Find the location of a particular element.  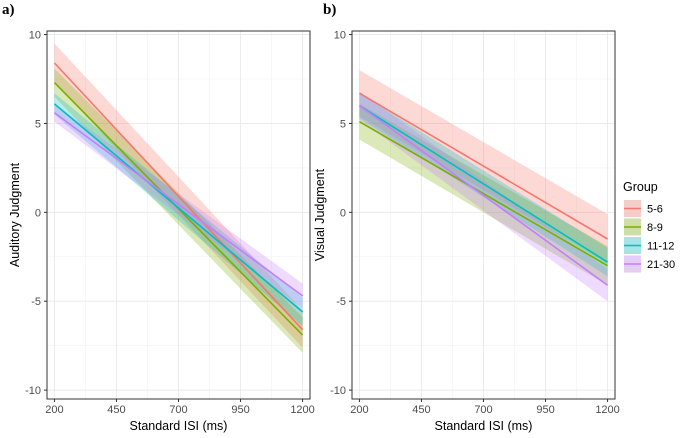

legend-item-5-6: 5-6 is located at coordinates (643, 208).